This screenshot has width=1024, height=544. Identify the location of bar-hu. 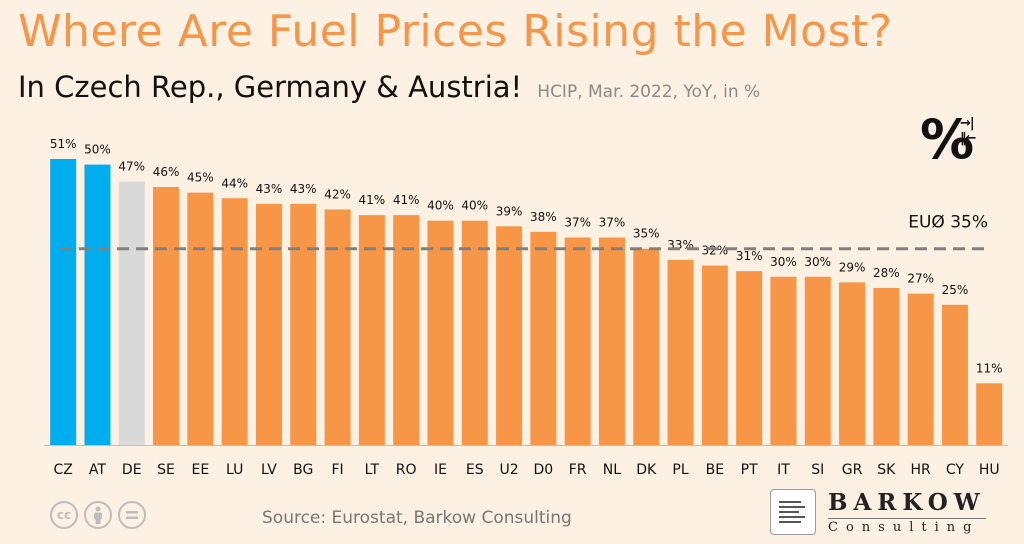
(989, 414).